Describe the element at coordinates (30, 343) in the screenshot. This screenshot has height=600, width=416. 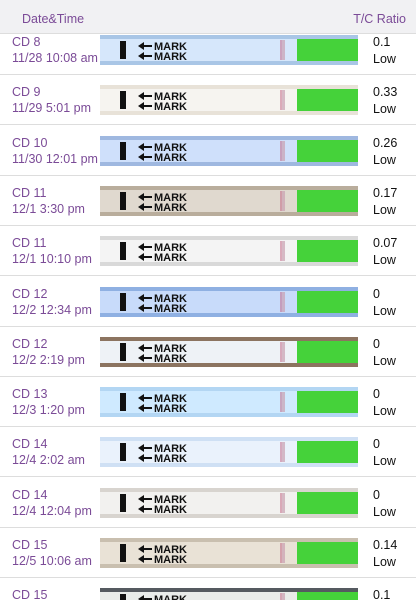
I see `cycle-day: CD 12` at that location.